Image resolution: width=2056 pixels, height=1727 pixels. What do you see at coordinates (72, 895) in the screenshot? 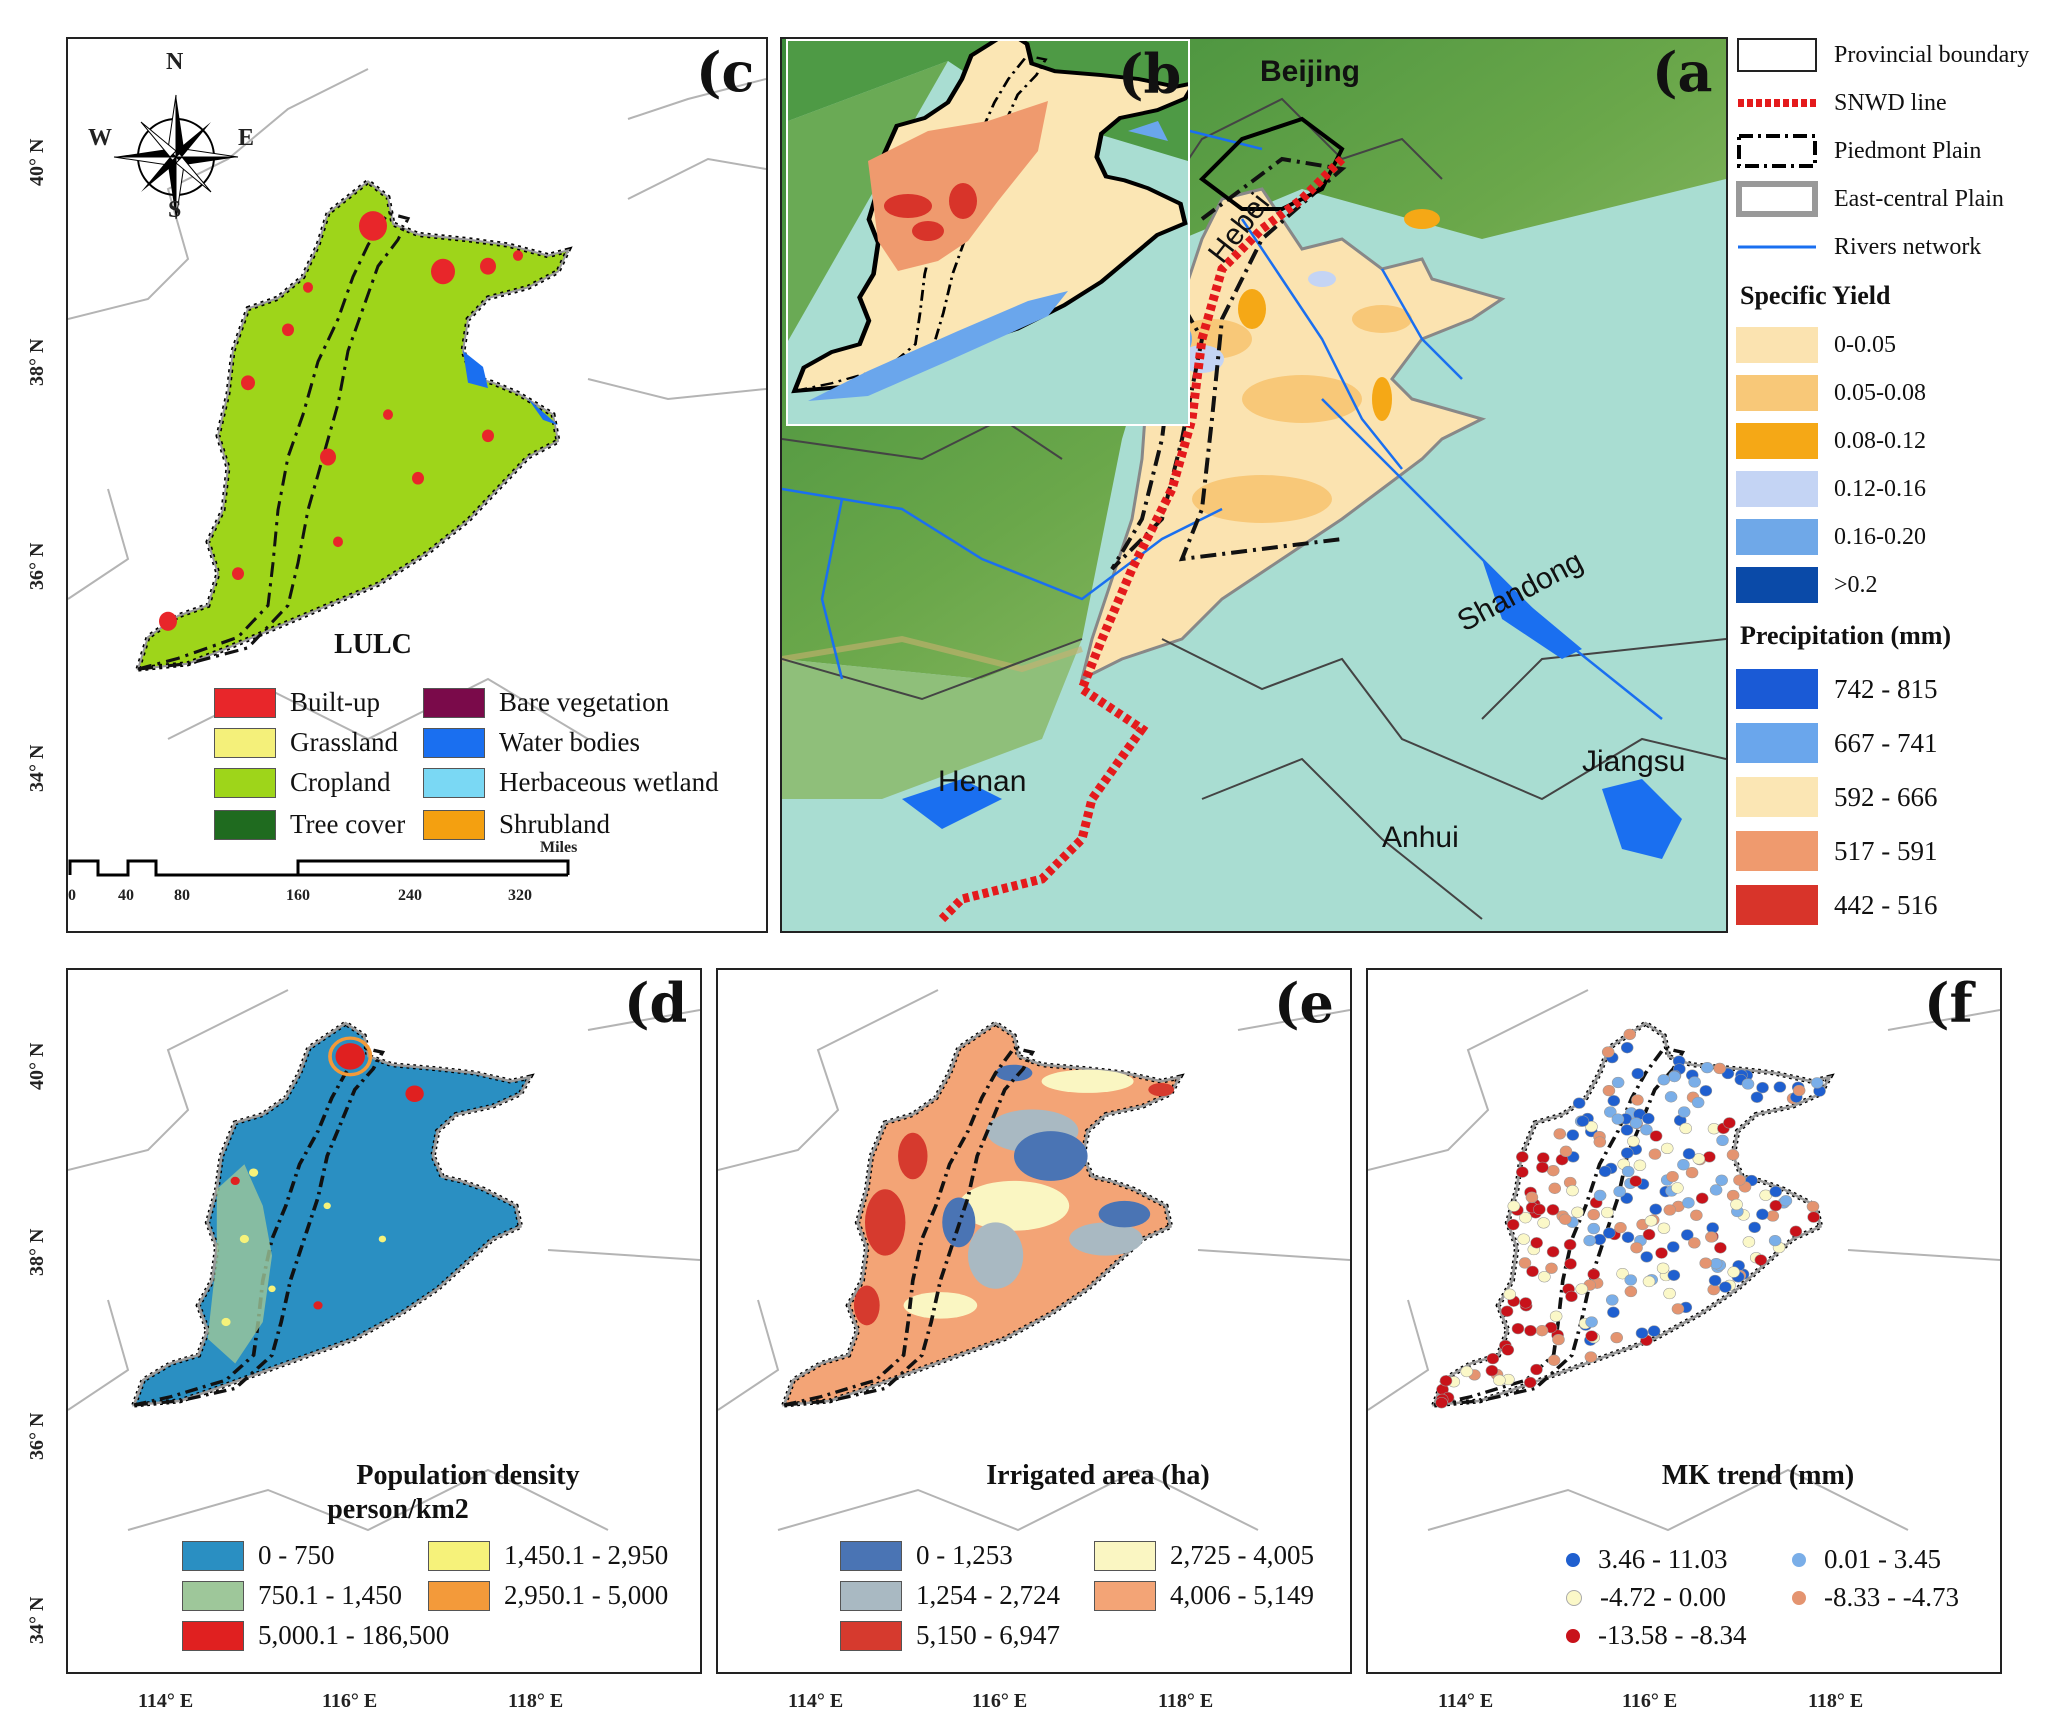
I see `scale-tick: 0` at bounding box center [72, 895].